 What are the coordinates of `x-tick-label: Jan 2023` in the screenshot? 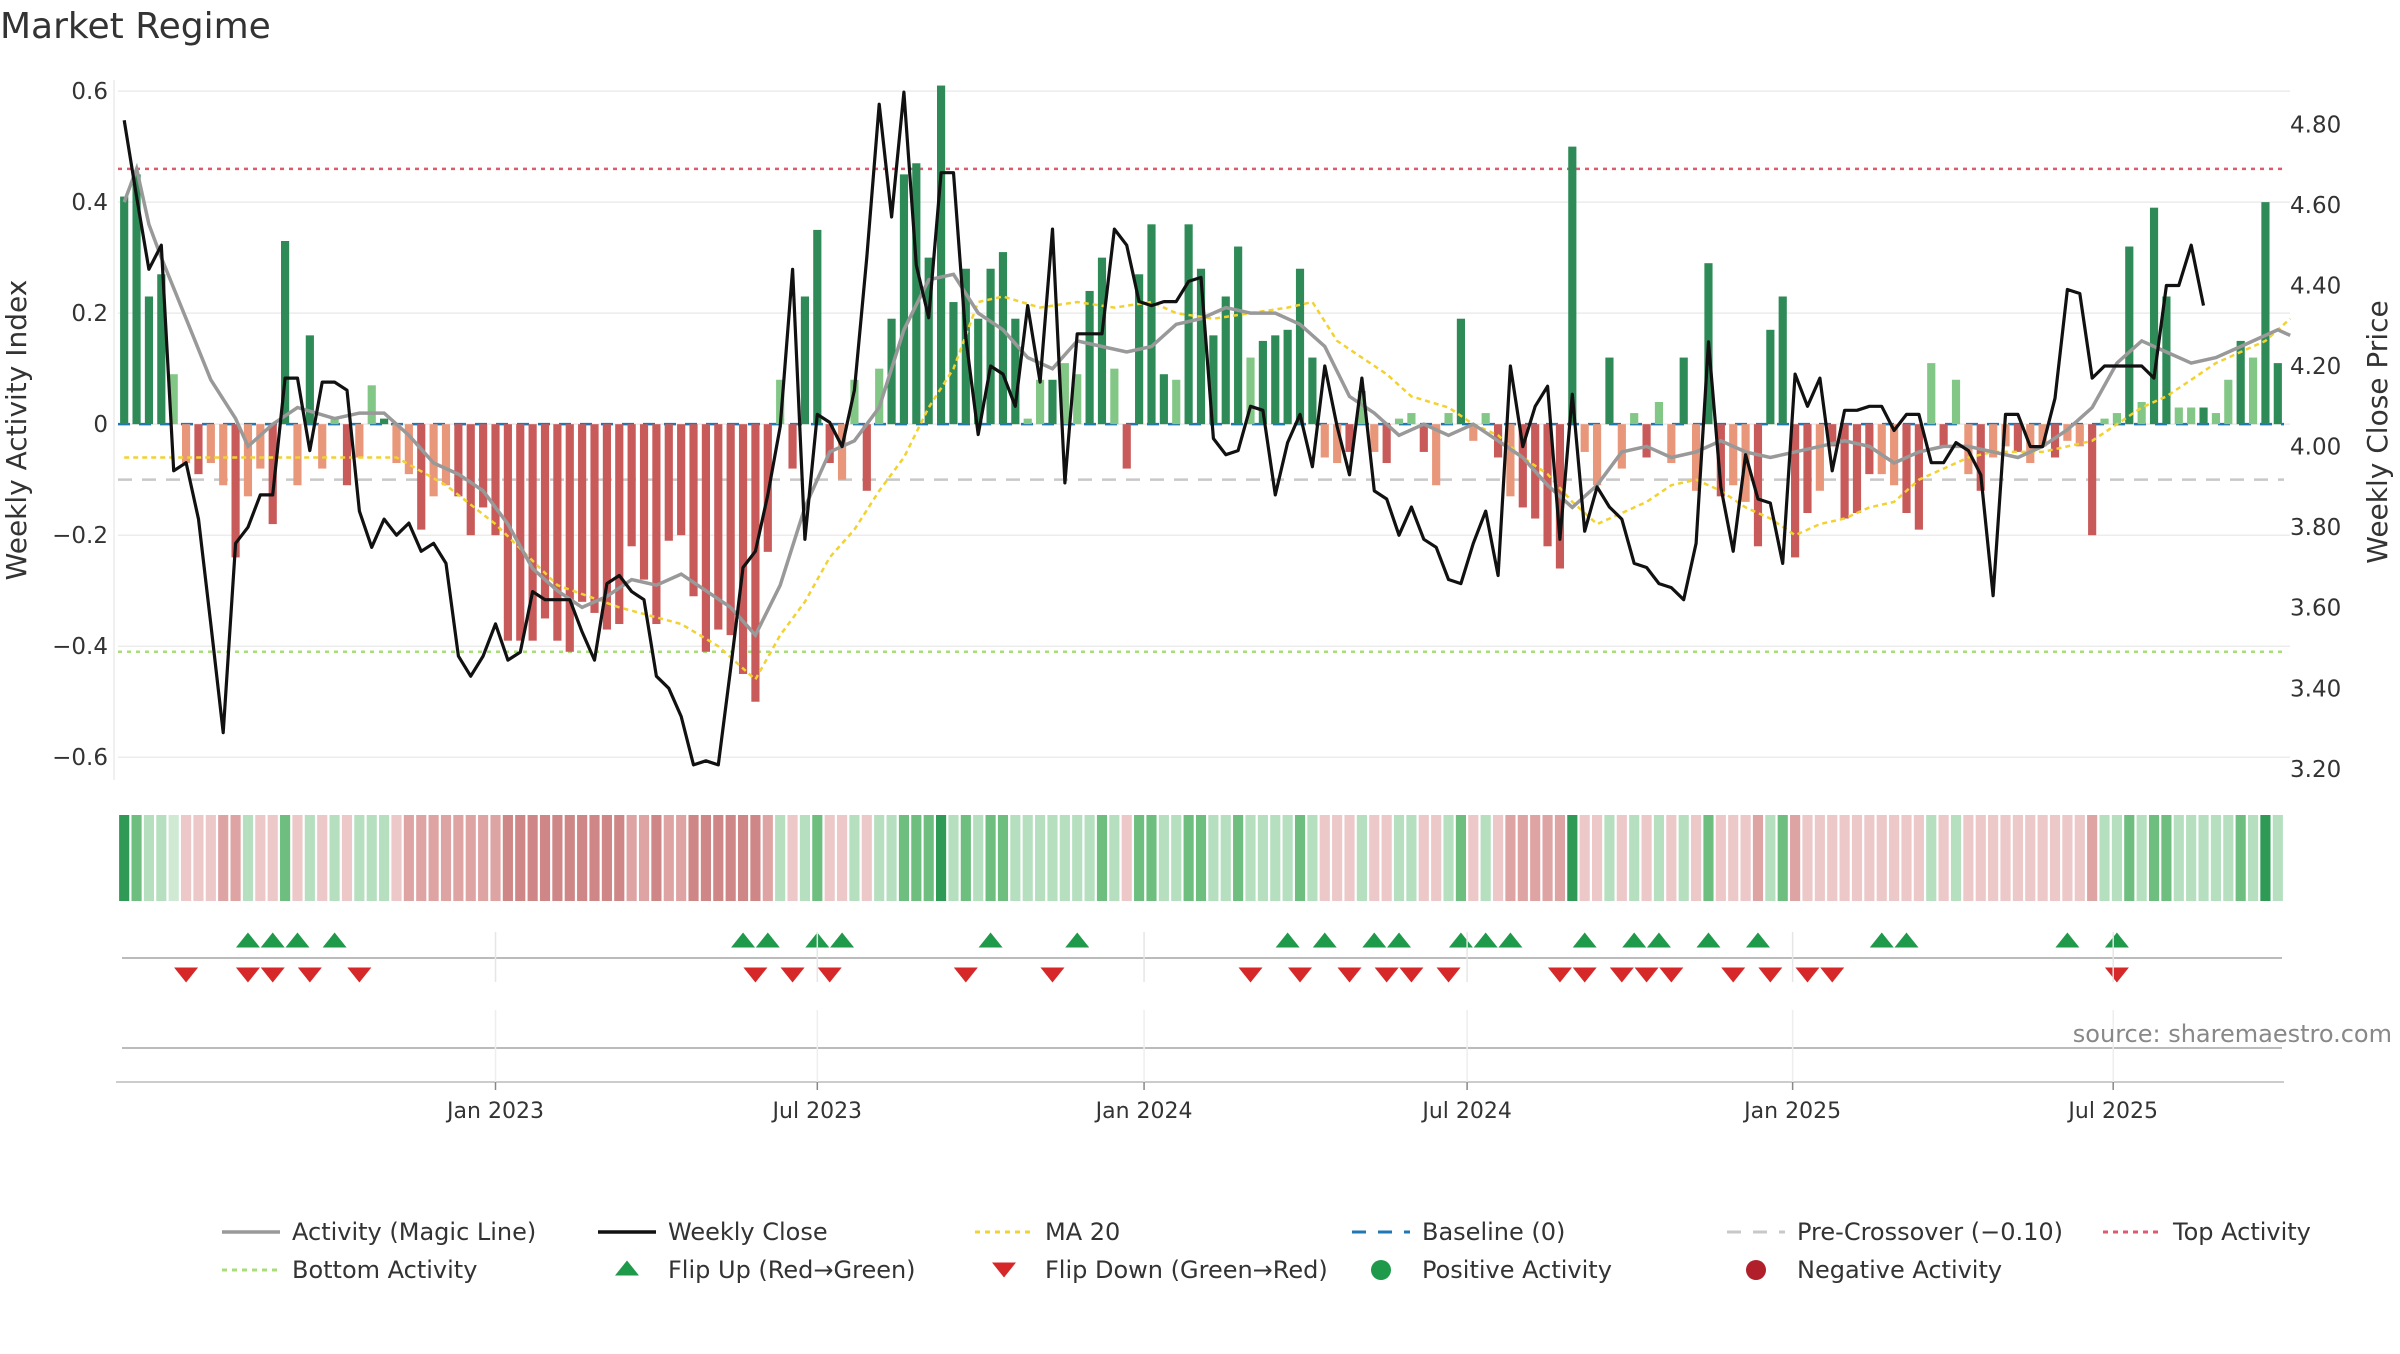 It's located at (494, 1111).